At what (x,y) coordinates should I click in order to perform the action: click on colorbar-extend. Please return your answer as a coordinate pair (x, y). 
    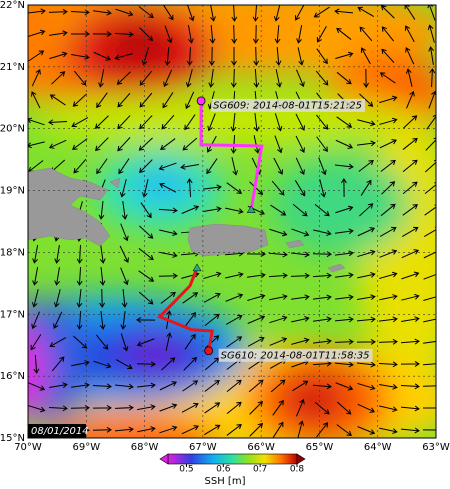
    Looking at the image, I should click on (301, 459).